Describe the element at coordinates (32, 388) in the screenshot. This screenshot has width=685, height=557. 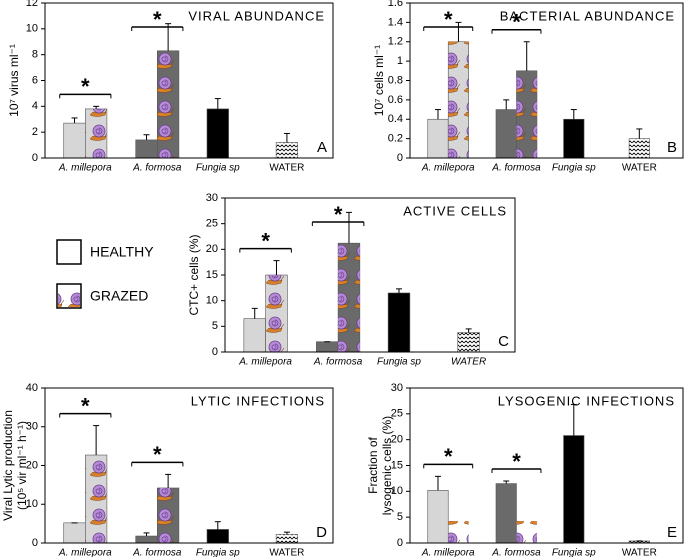
I see `y-tick-label: 40` at that location.